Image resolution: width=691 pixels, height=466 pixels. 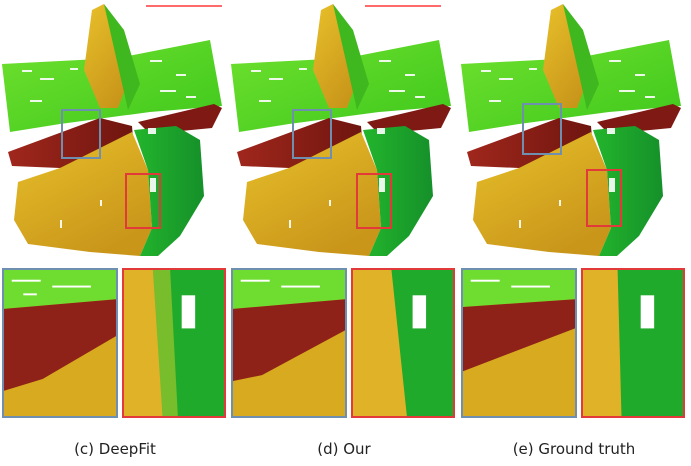 What do you see at coordinates (574, 449) in the screenshot?
I see `caption: (e) Ground truth` at bounding box center [574, 449].